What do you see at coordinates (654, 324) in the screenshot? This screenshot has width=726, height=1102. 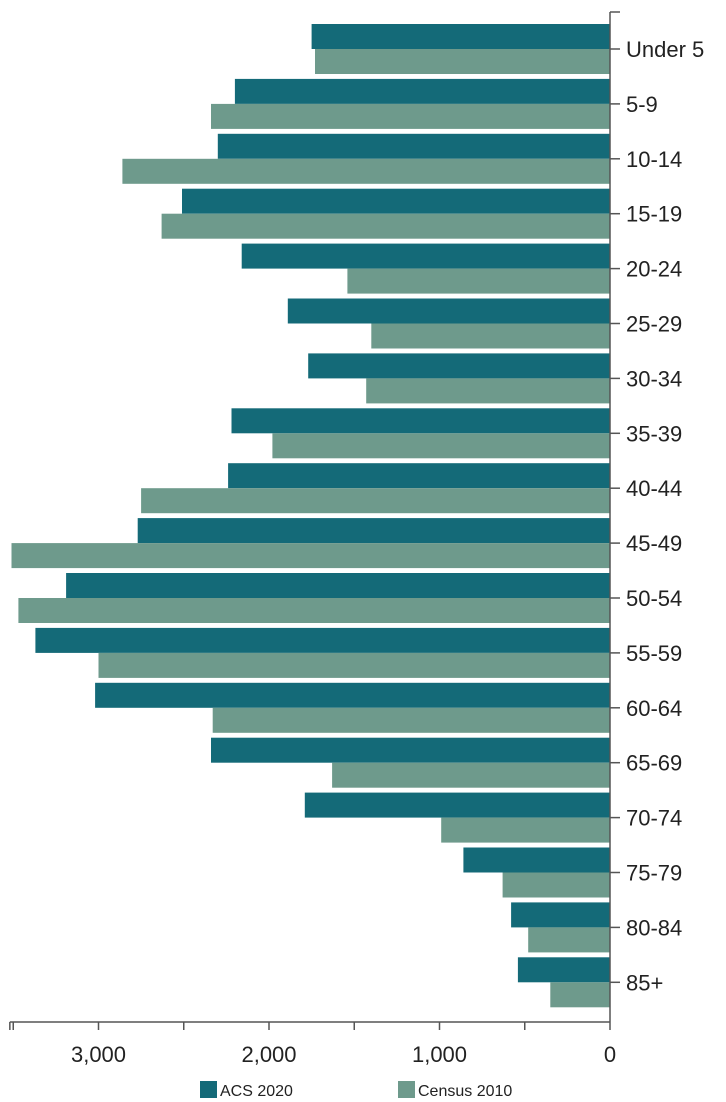 I see `category-tick-label: 25-29` at bounding box center [654, 324].